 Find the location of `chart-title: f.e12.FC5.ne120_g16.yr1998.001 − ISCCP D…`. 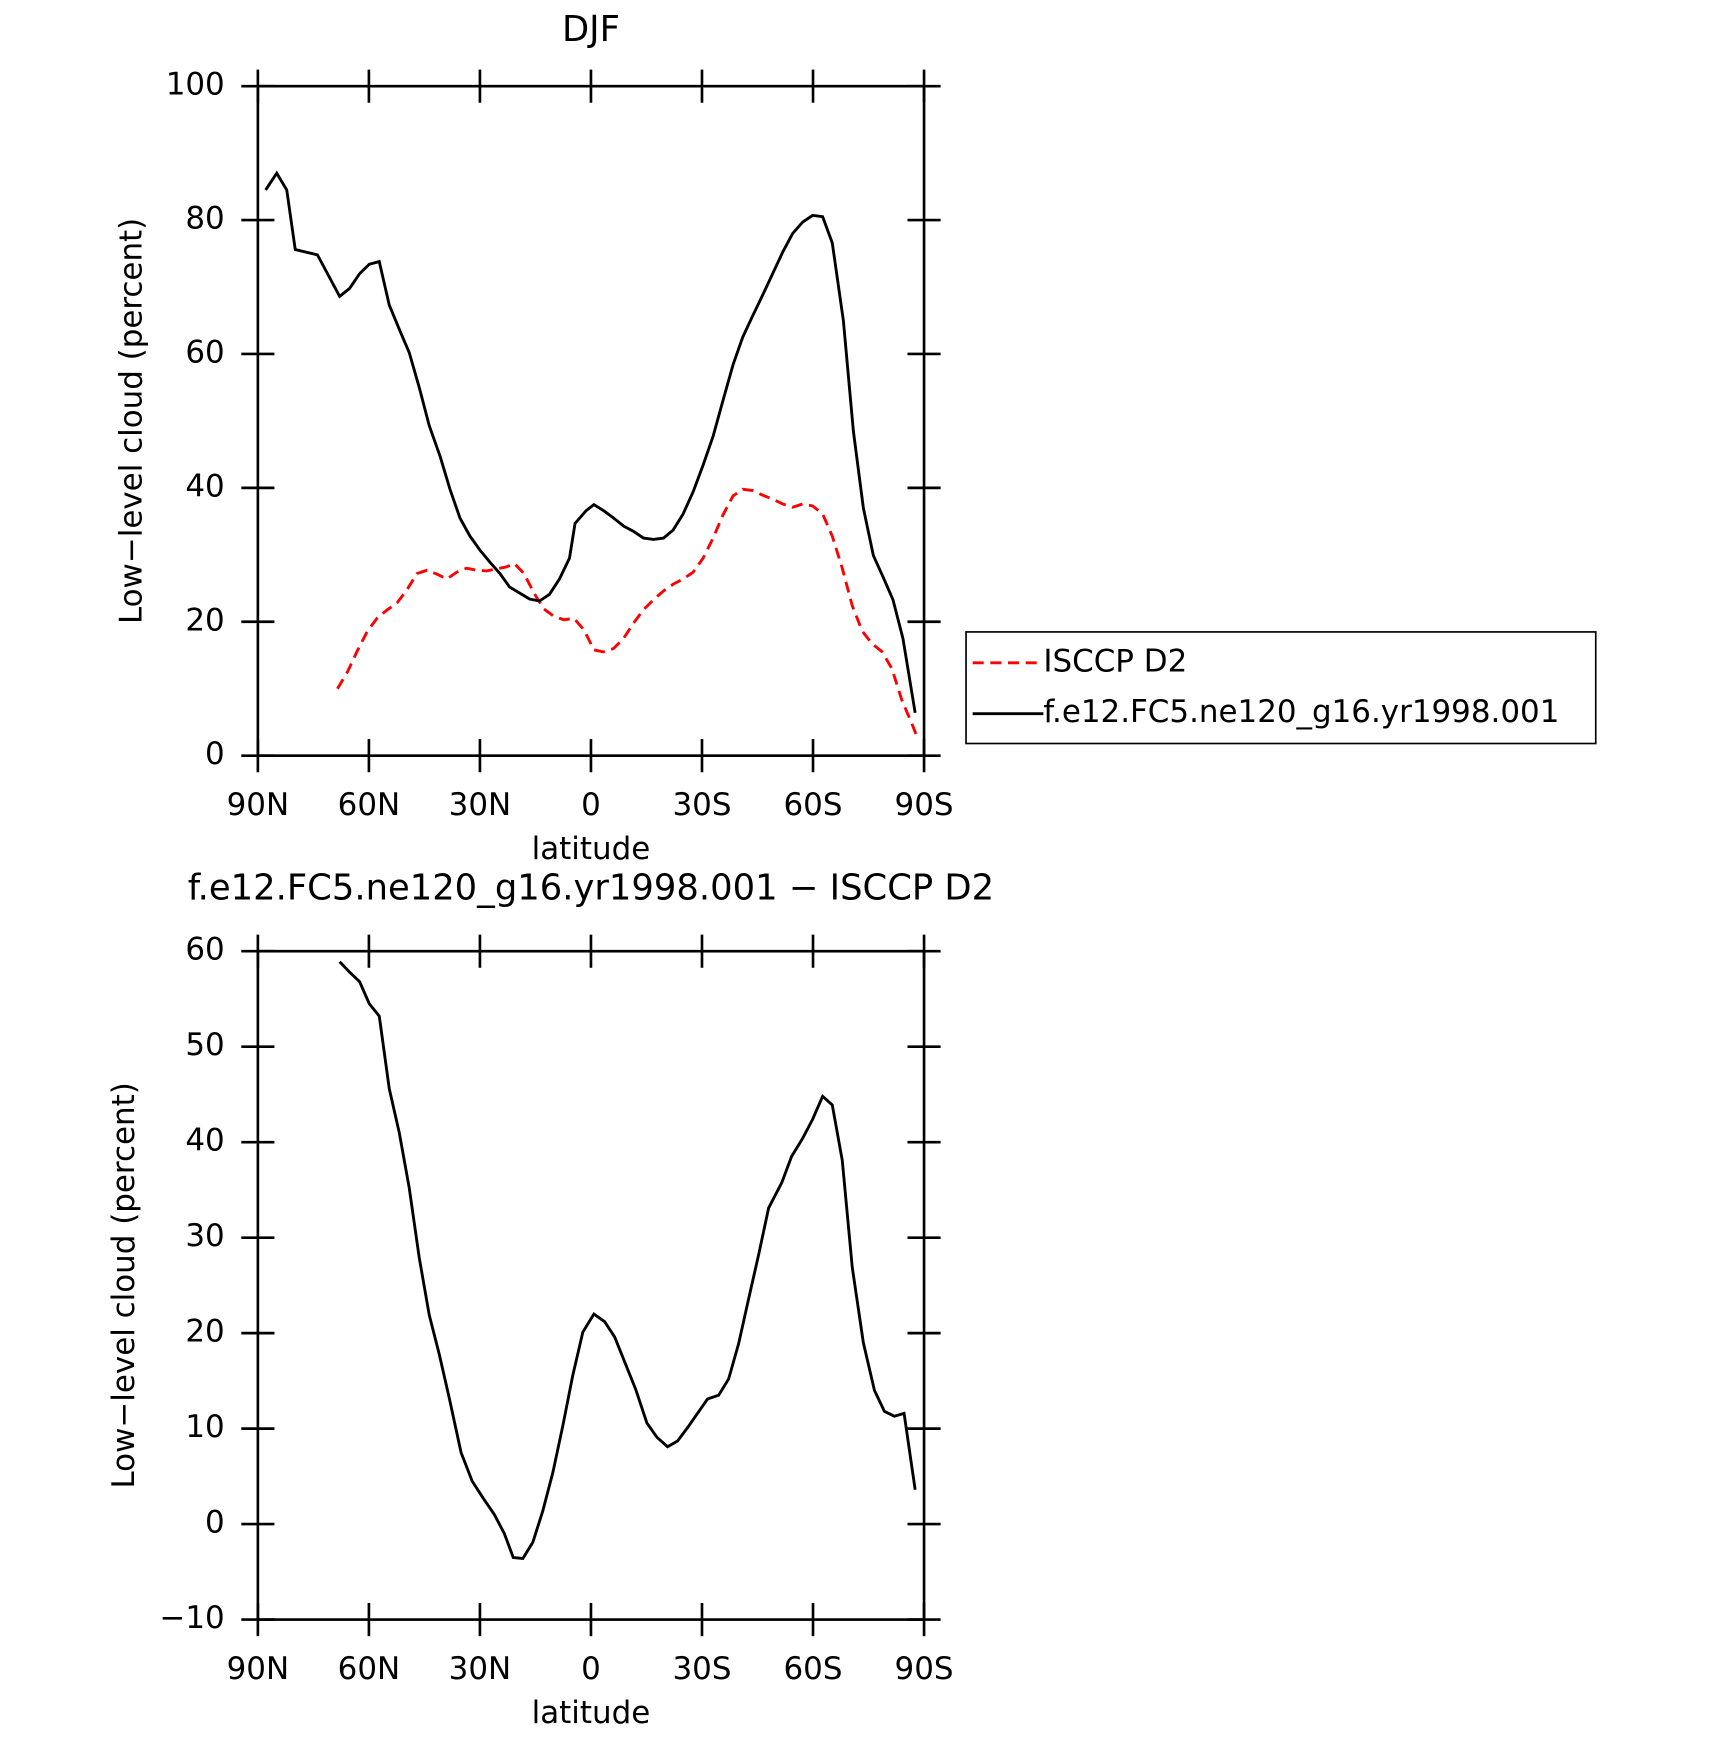

chart-title: f.e12.FC5.ne120_g16.yr1998.001 − ISCCP D… is located at coordinates (591, 887).